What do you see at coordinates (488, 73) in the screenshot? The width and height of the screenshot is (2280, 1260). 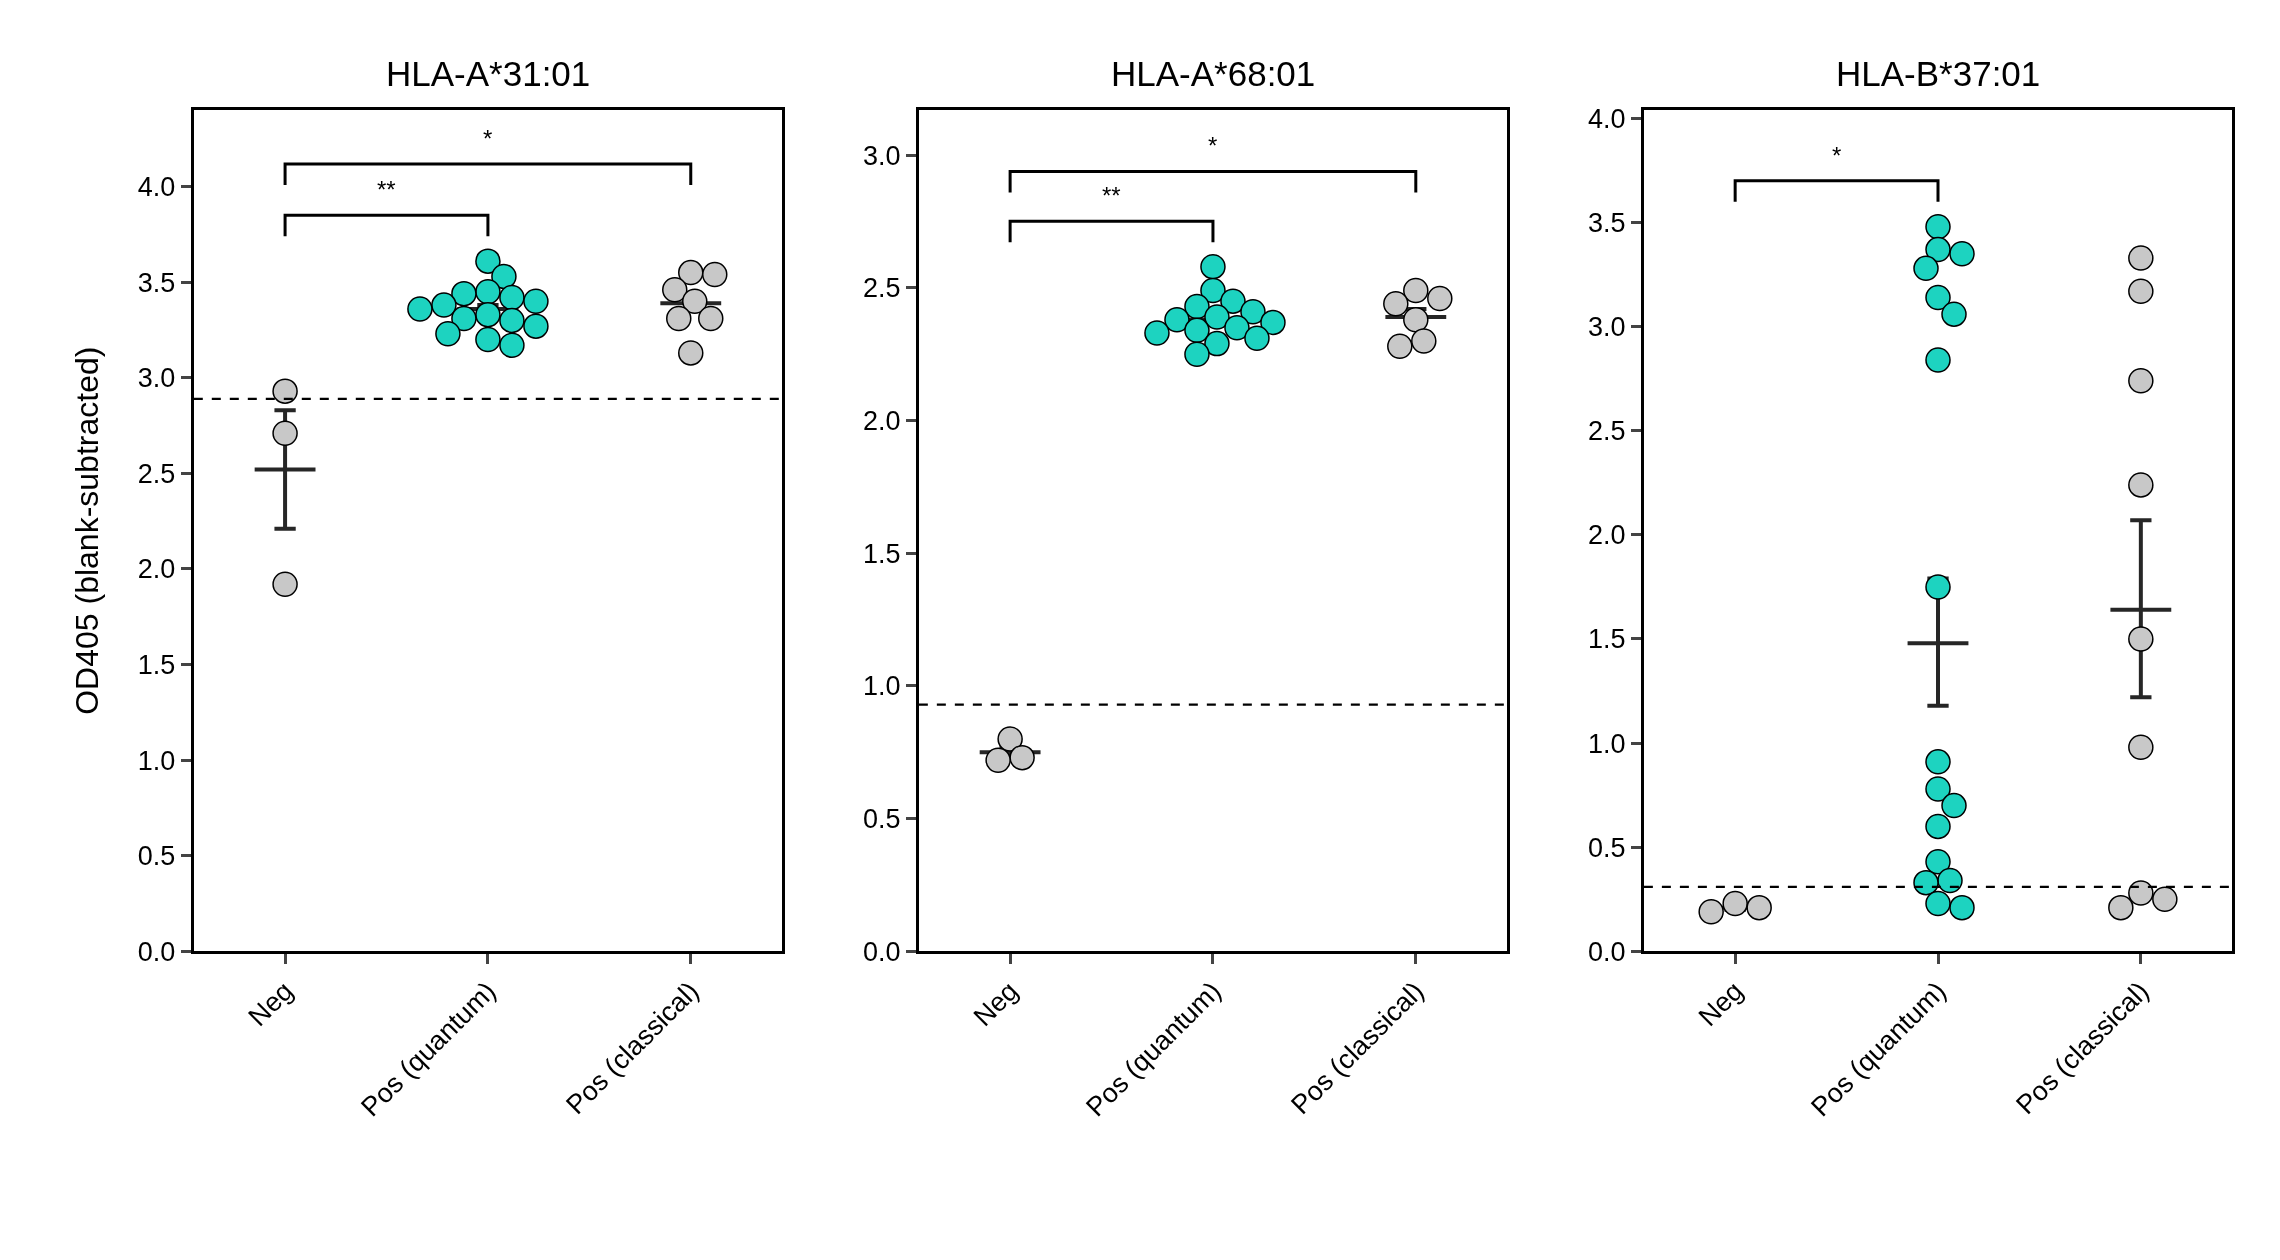 I see `chart-title: HLA-A*31:01` at bounding box center [488, 73].